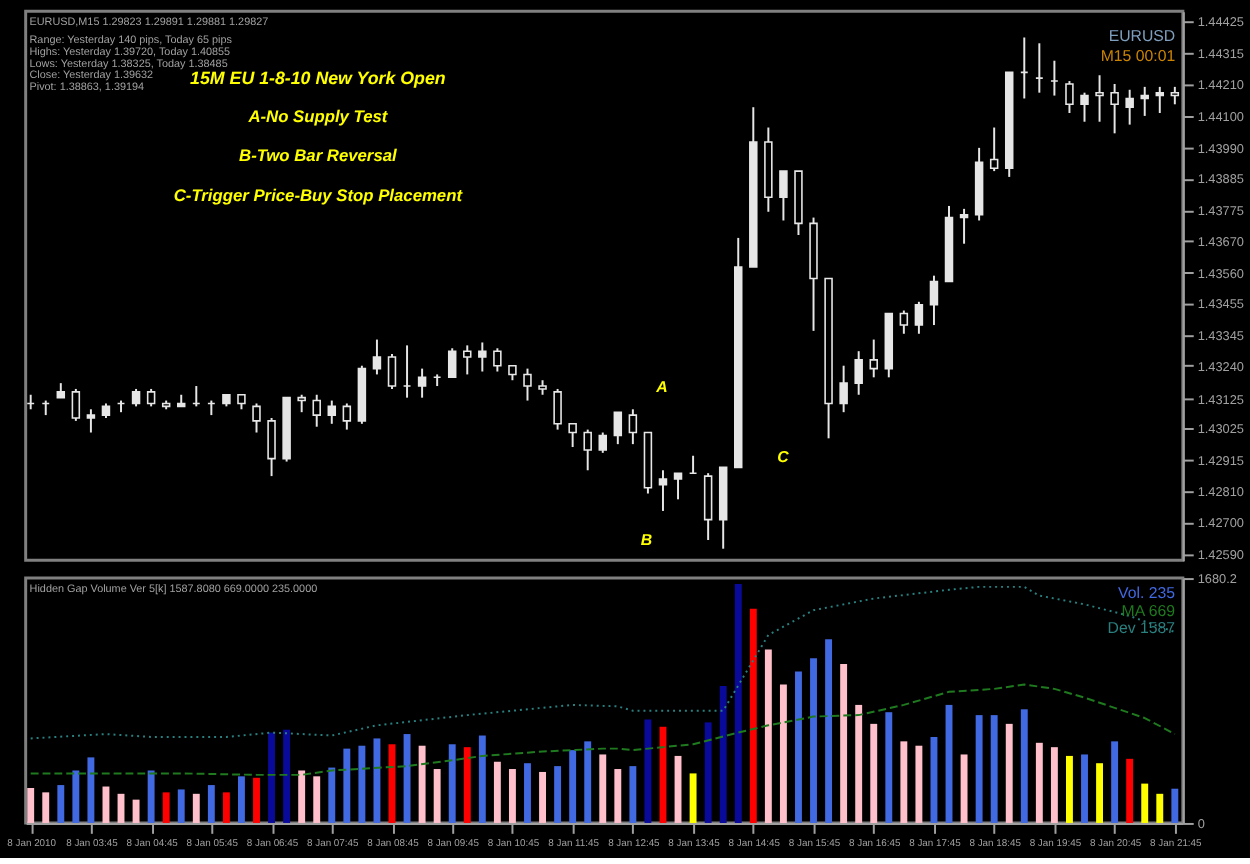 The height and width of the screenshot is (864, 1250). What do you see at coordinates (318, 115) in the screenshot?
I see `annotation: A-No Supply Test` at bounding box center [318, 115].